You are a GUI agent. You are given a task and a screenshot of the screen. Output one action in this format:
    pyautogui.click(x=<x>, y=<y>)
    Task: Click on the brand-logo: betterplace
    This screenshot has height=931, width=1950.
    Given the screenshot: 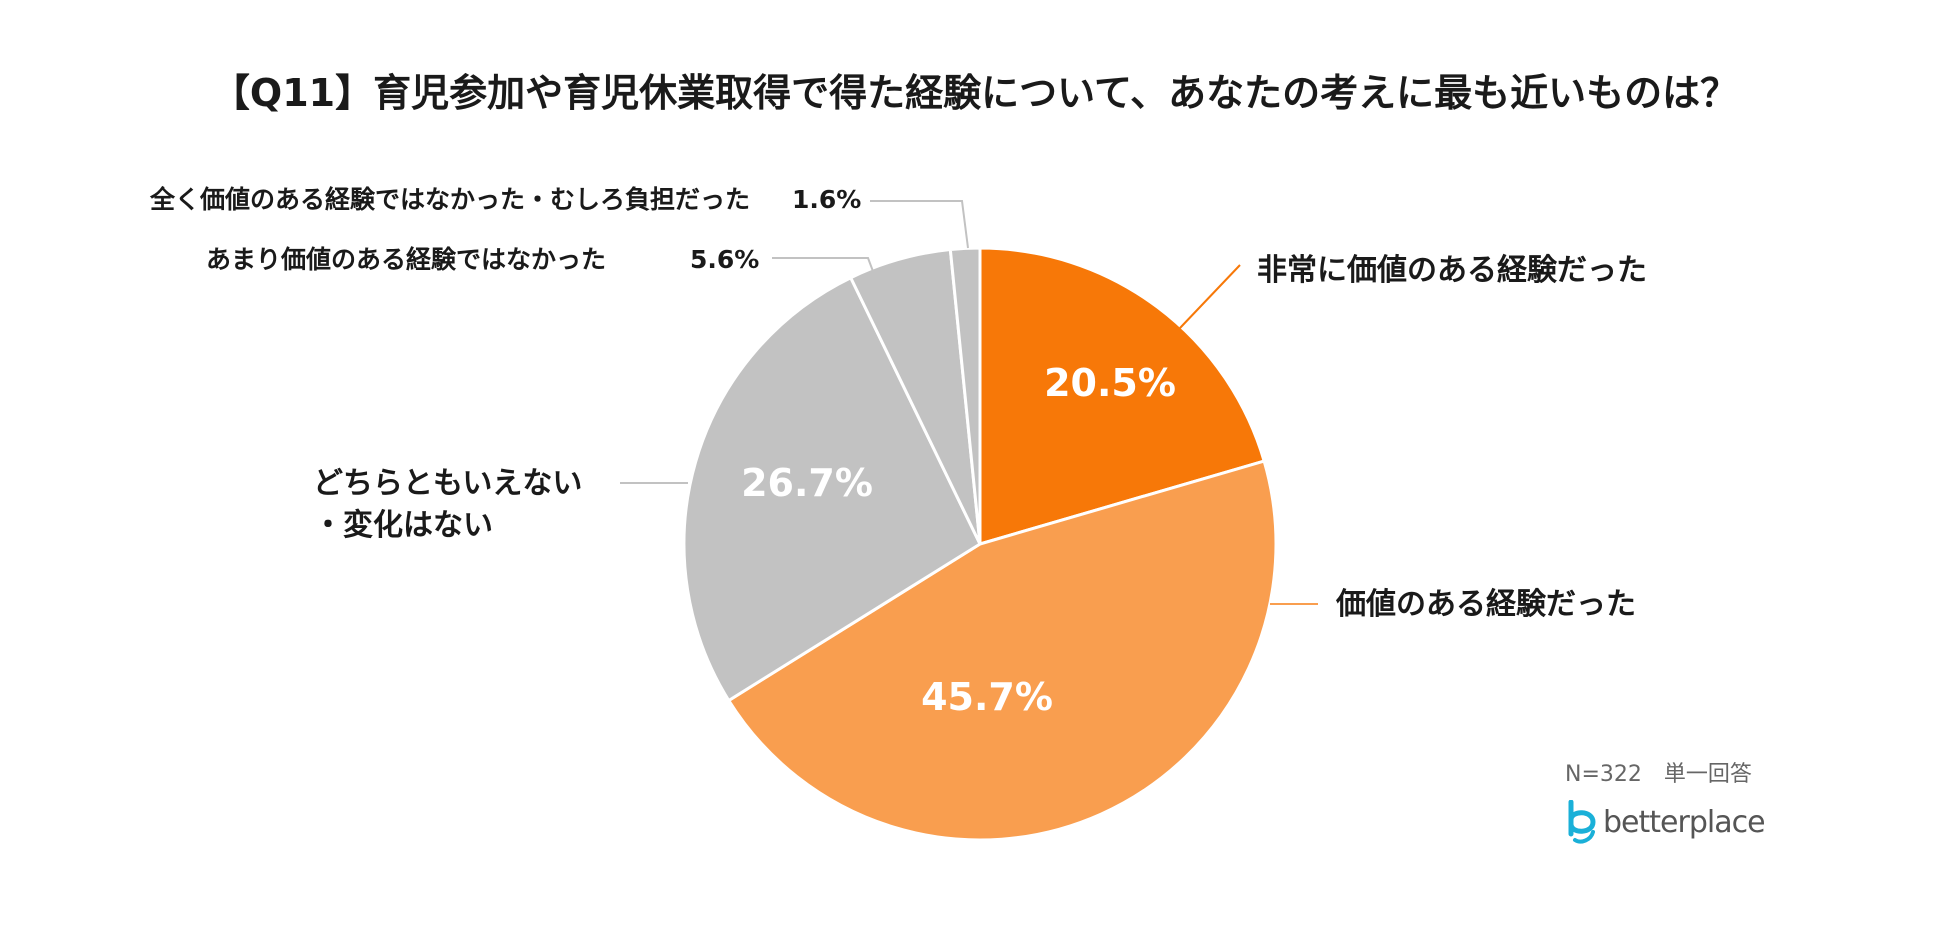 What is the action you would take?
    pyautogui.click(x=1665, y=822)
    